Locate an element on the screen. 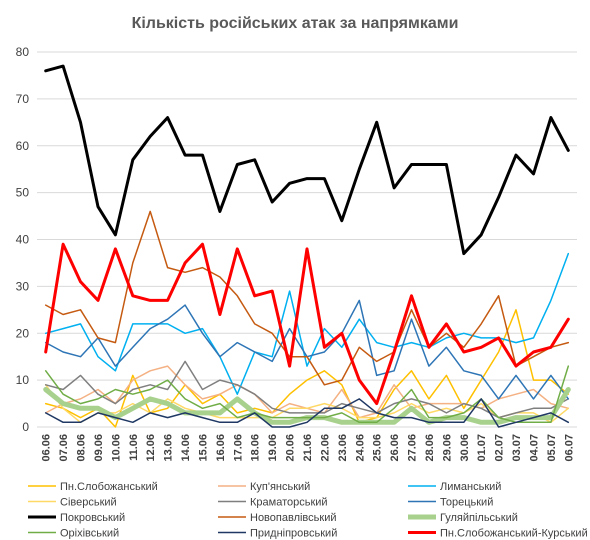  legend-label: Гуляйпільський is located at coordinates (479, 518).